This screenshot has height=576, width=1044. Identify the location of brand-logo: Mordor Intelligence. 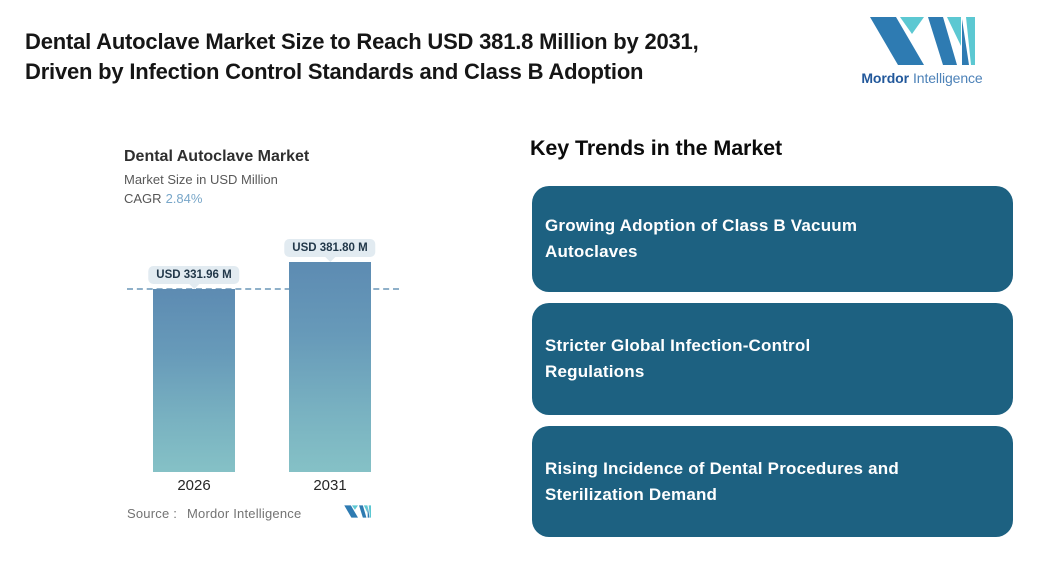
(922, 51).